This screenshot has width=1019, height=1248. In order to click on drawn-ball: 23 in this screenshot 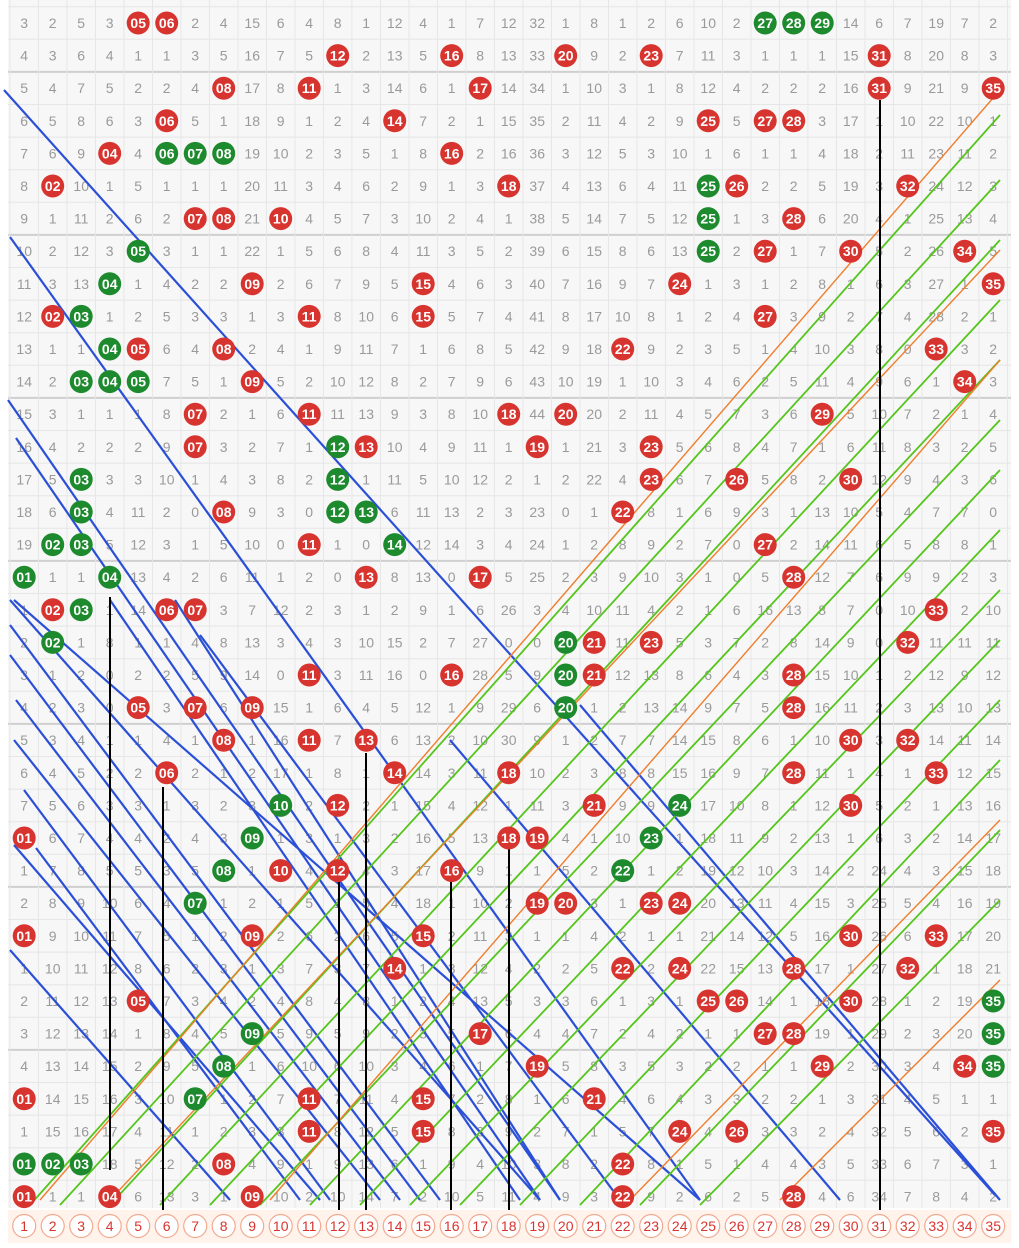, I will do `click(651, 479)`.